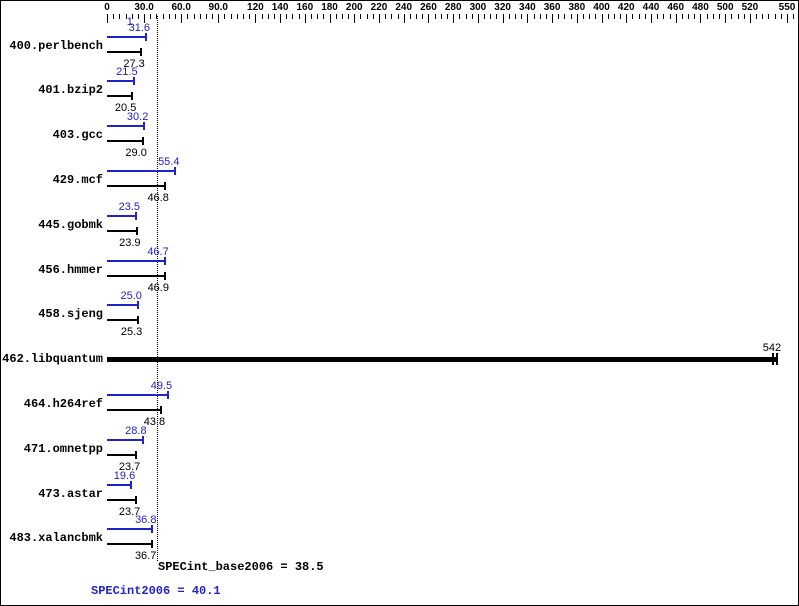 The height and width of the screenshot is (606, 799). I want to click on axis-tick-label: 260, so click(428, 7).